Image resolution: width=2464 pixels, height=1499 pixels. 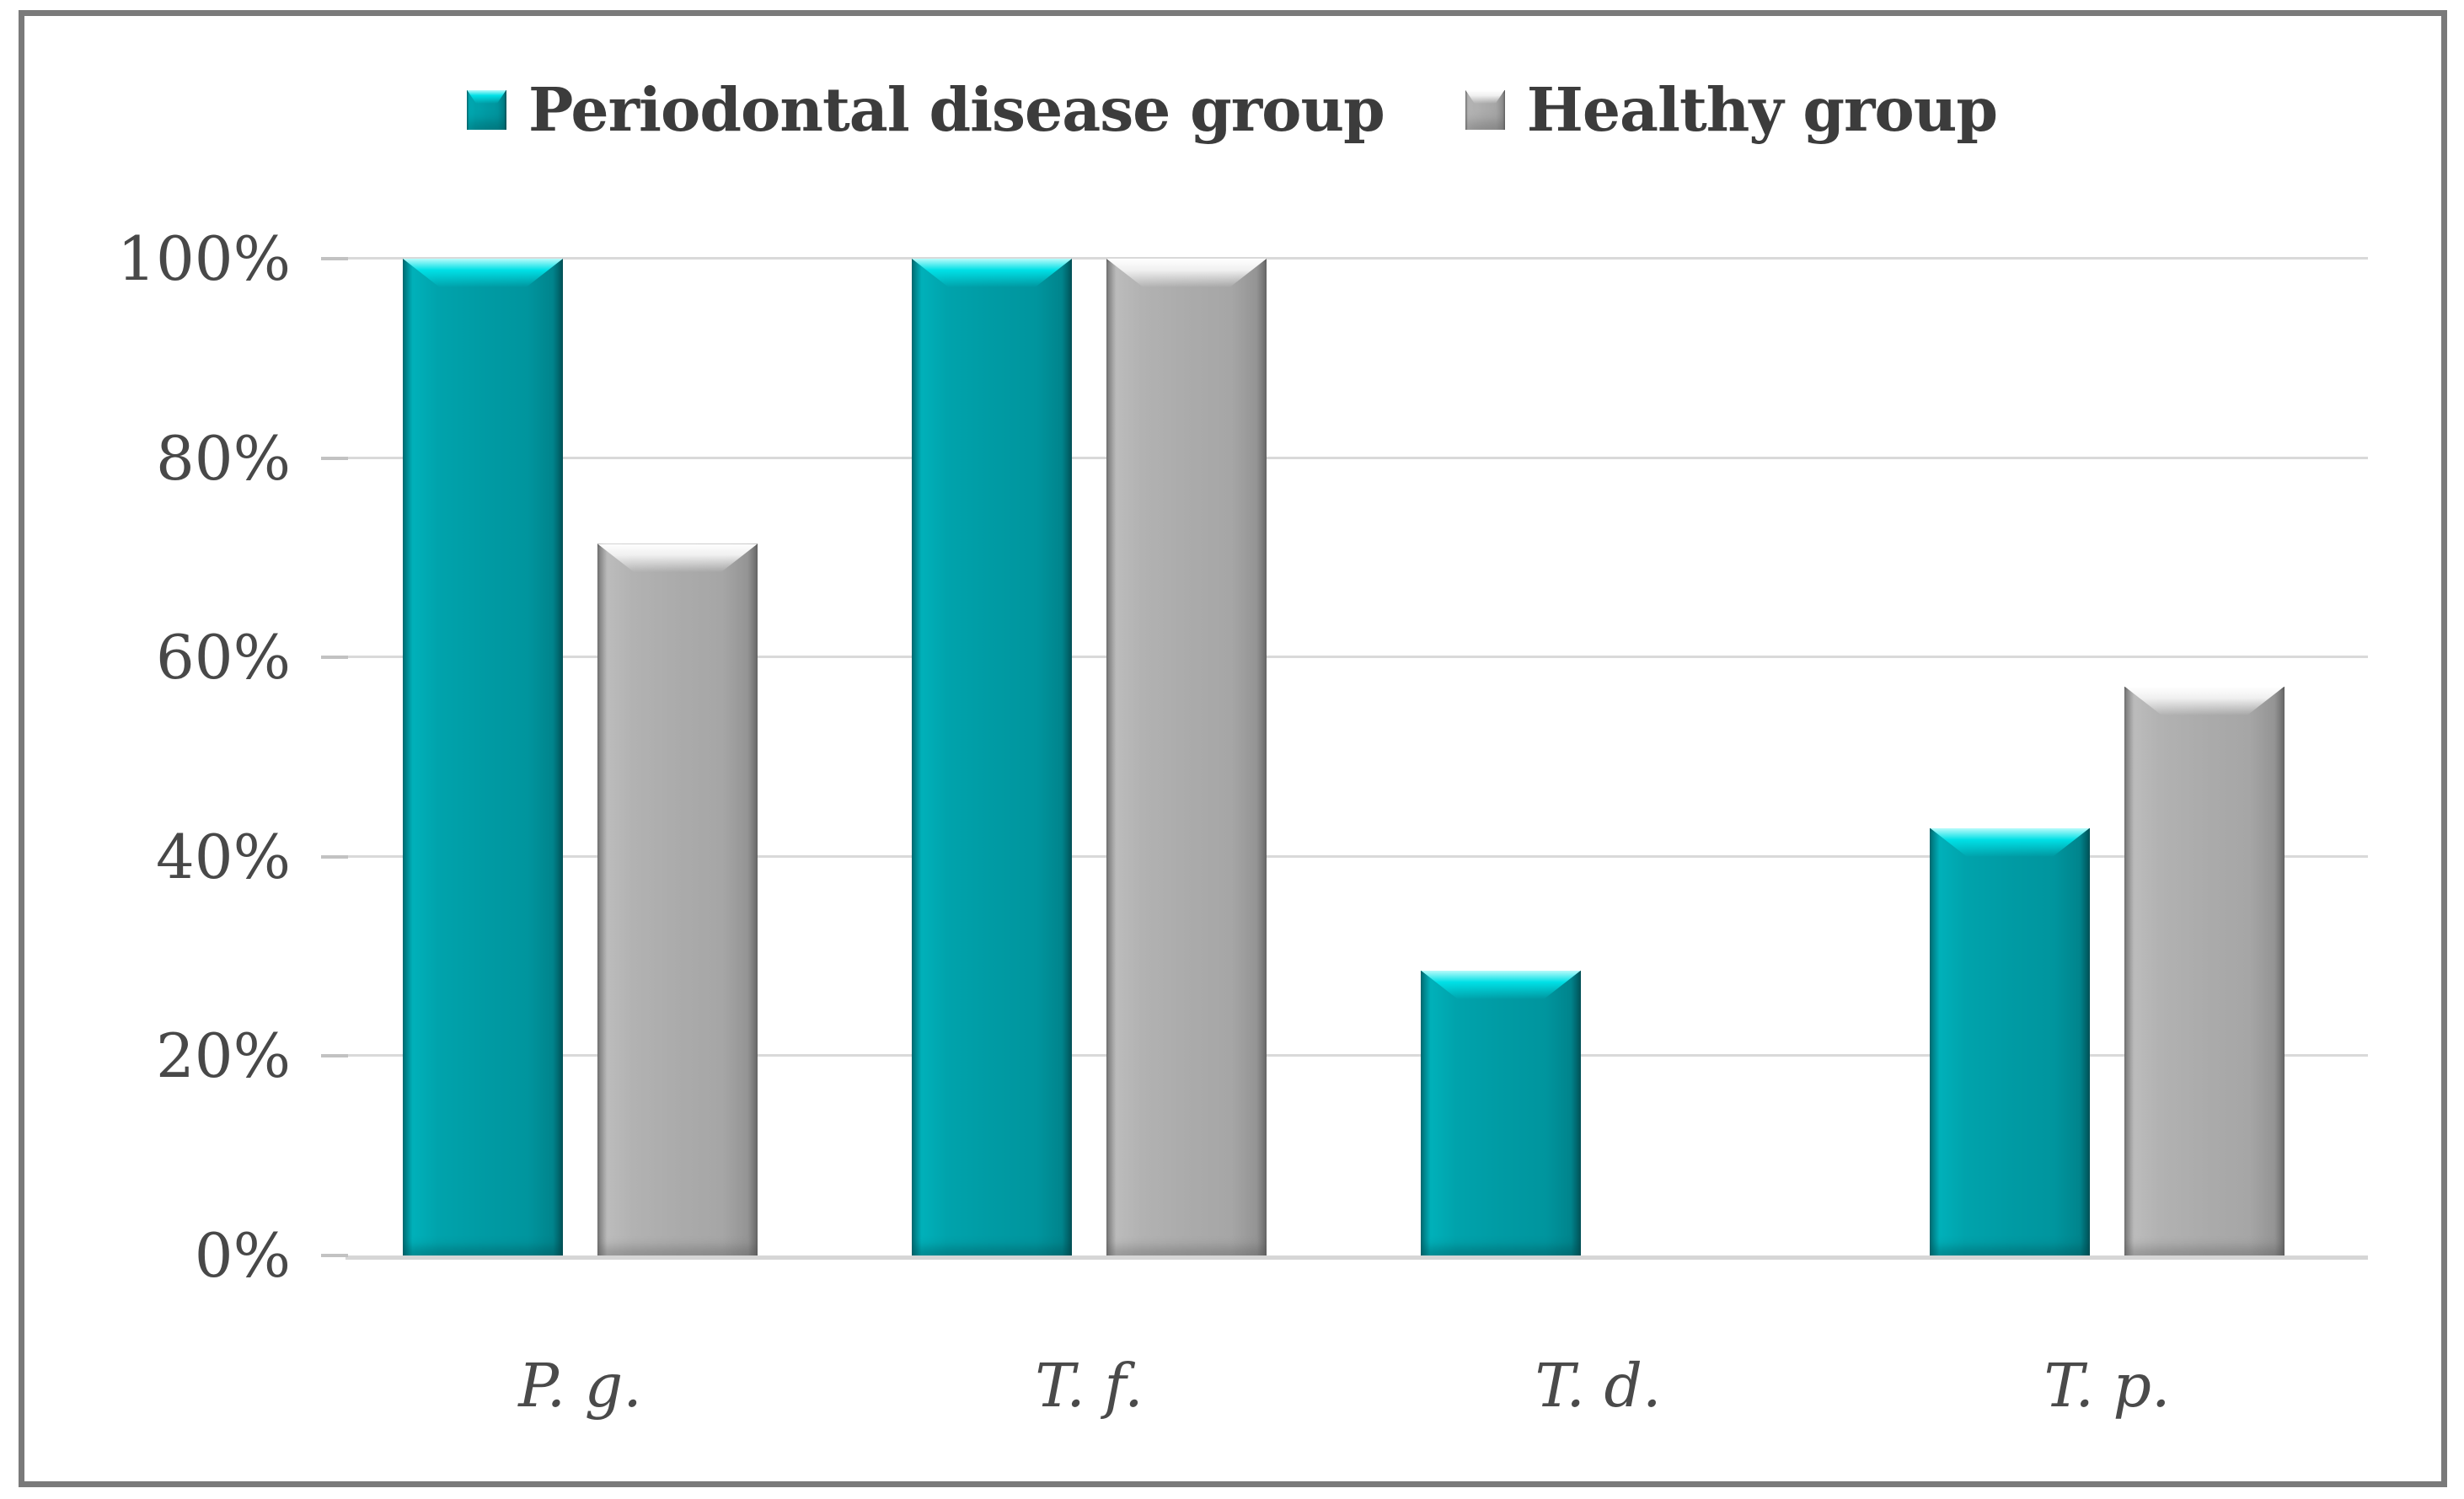 I want to click on bar-periodontal-disease-group-t-f, so click(x=992, y=757).